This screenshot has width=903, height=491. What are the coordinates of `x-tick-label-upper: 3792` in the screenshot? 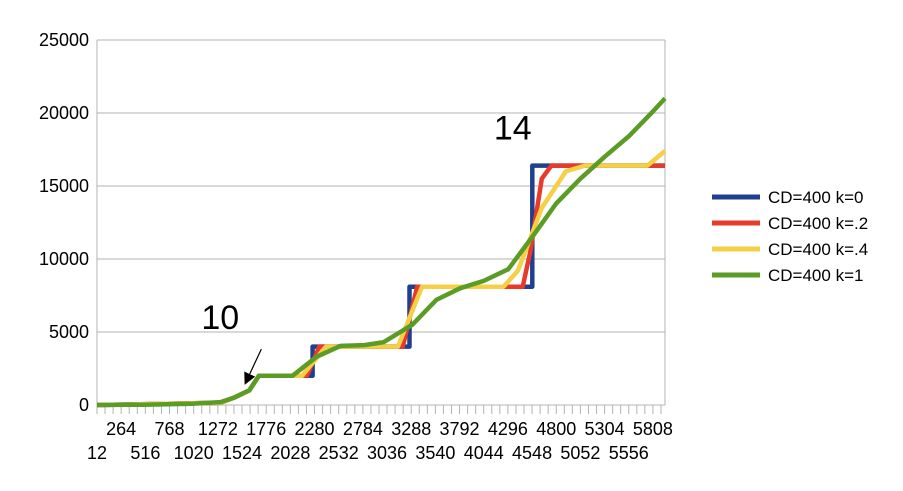 It's located at (460, 429).